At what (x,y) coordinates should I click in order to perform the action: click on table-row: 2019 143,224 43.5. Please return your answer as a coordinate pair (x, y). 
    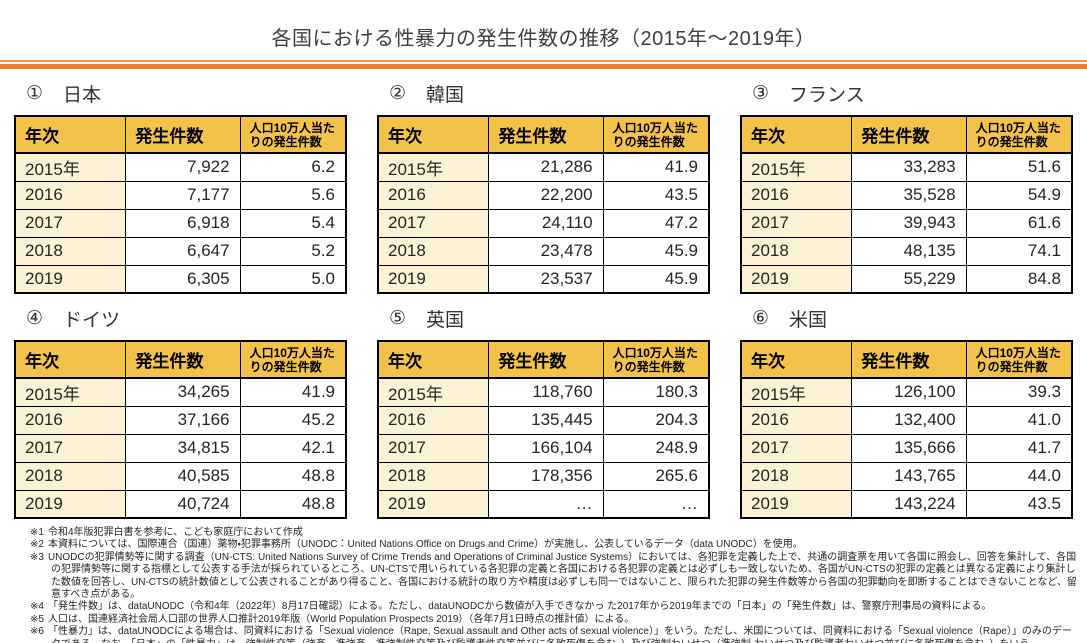
    Looking at the image, I should click on (906, 504).